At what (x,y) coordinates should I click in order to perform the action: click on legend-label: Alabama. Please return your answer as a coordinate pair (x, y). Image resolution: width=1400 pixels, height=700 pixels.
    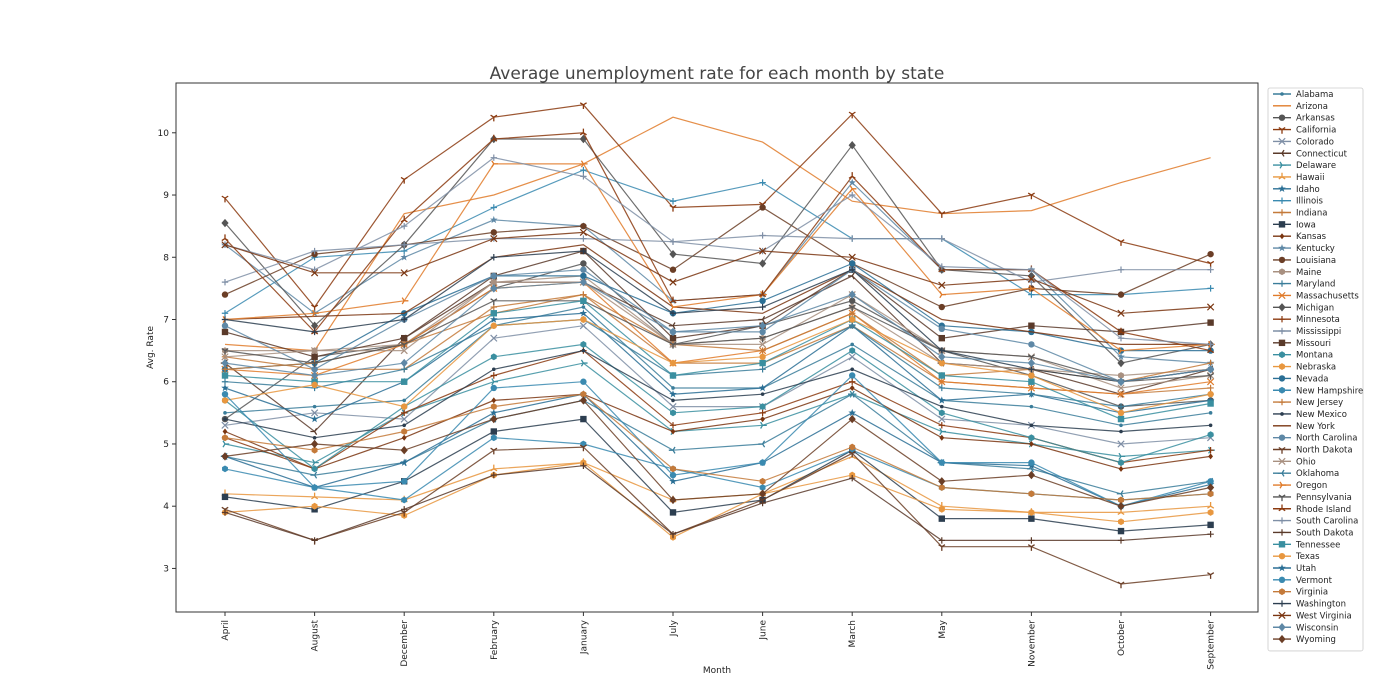
    Looking at the image, I should click on (1314, 95).